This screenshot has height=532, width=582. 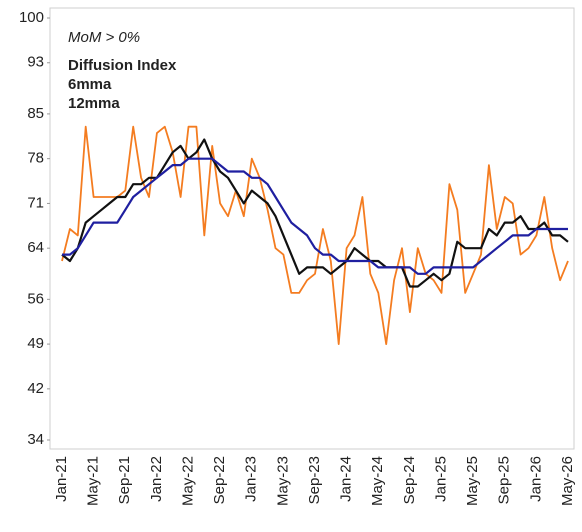 I want to click on y-tick-label: 42, so click(x=35, y=388).